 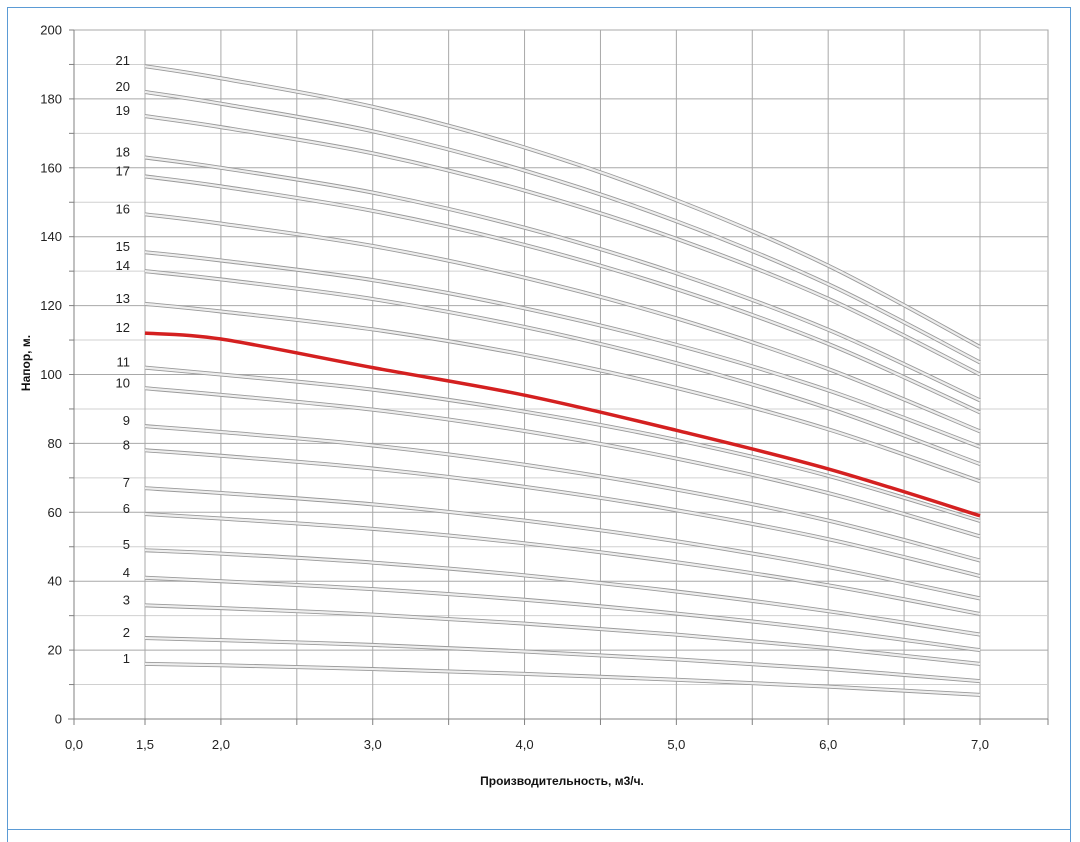 I want to click on series-label-21: 21, so click(x=123, y=60).